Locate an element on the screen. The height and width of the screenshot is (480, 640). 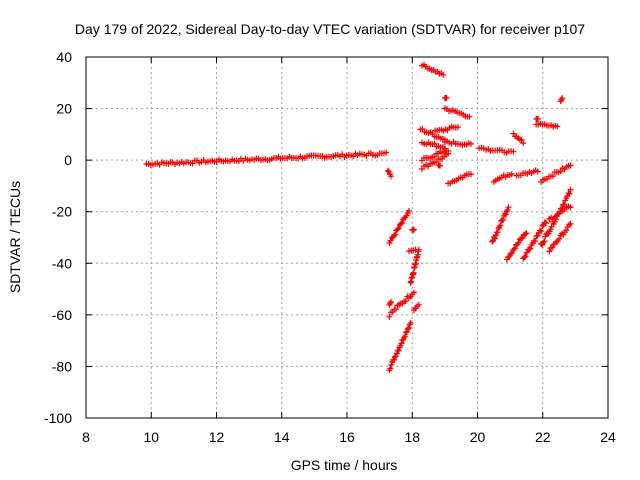
x-tick-label: 24 is located at coordinates (608, 437).